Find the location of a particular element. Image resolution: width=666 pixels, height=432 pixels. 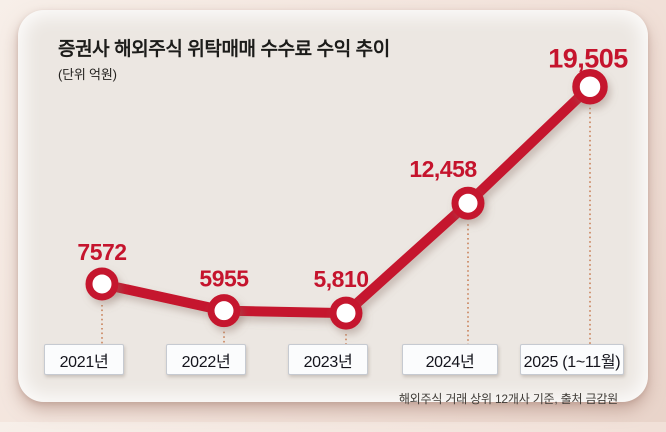

x-axis-label-box: 2023년 is located at coordinates (328, 359).